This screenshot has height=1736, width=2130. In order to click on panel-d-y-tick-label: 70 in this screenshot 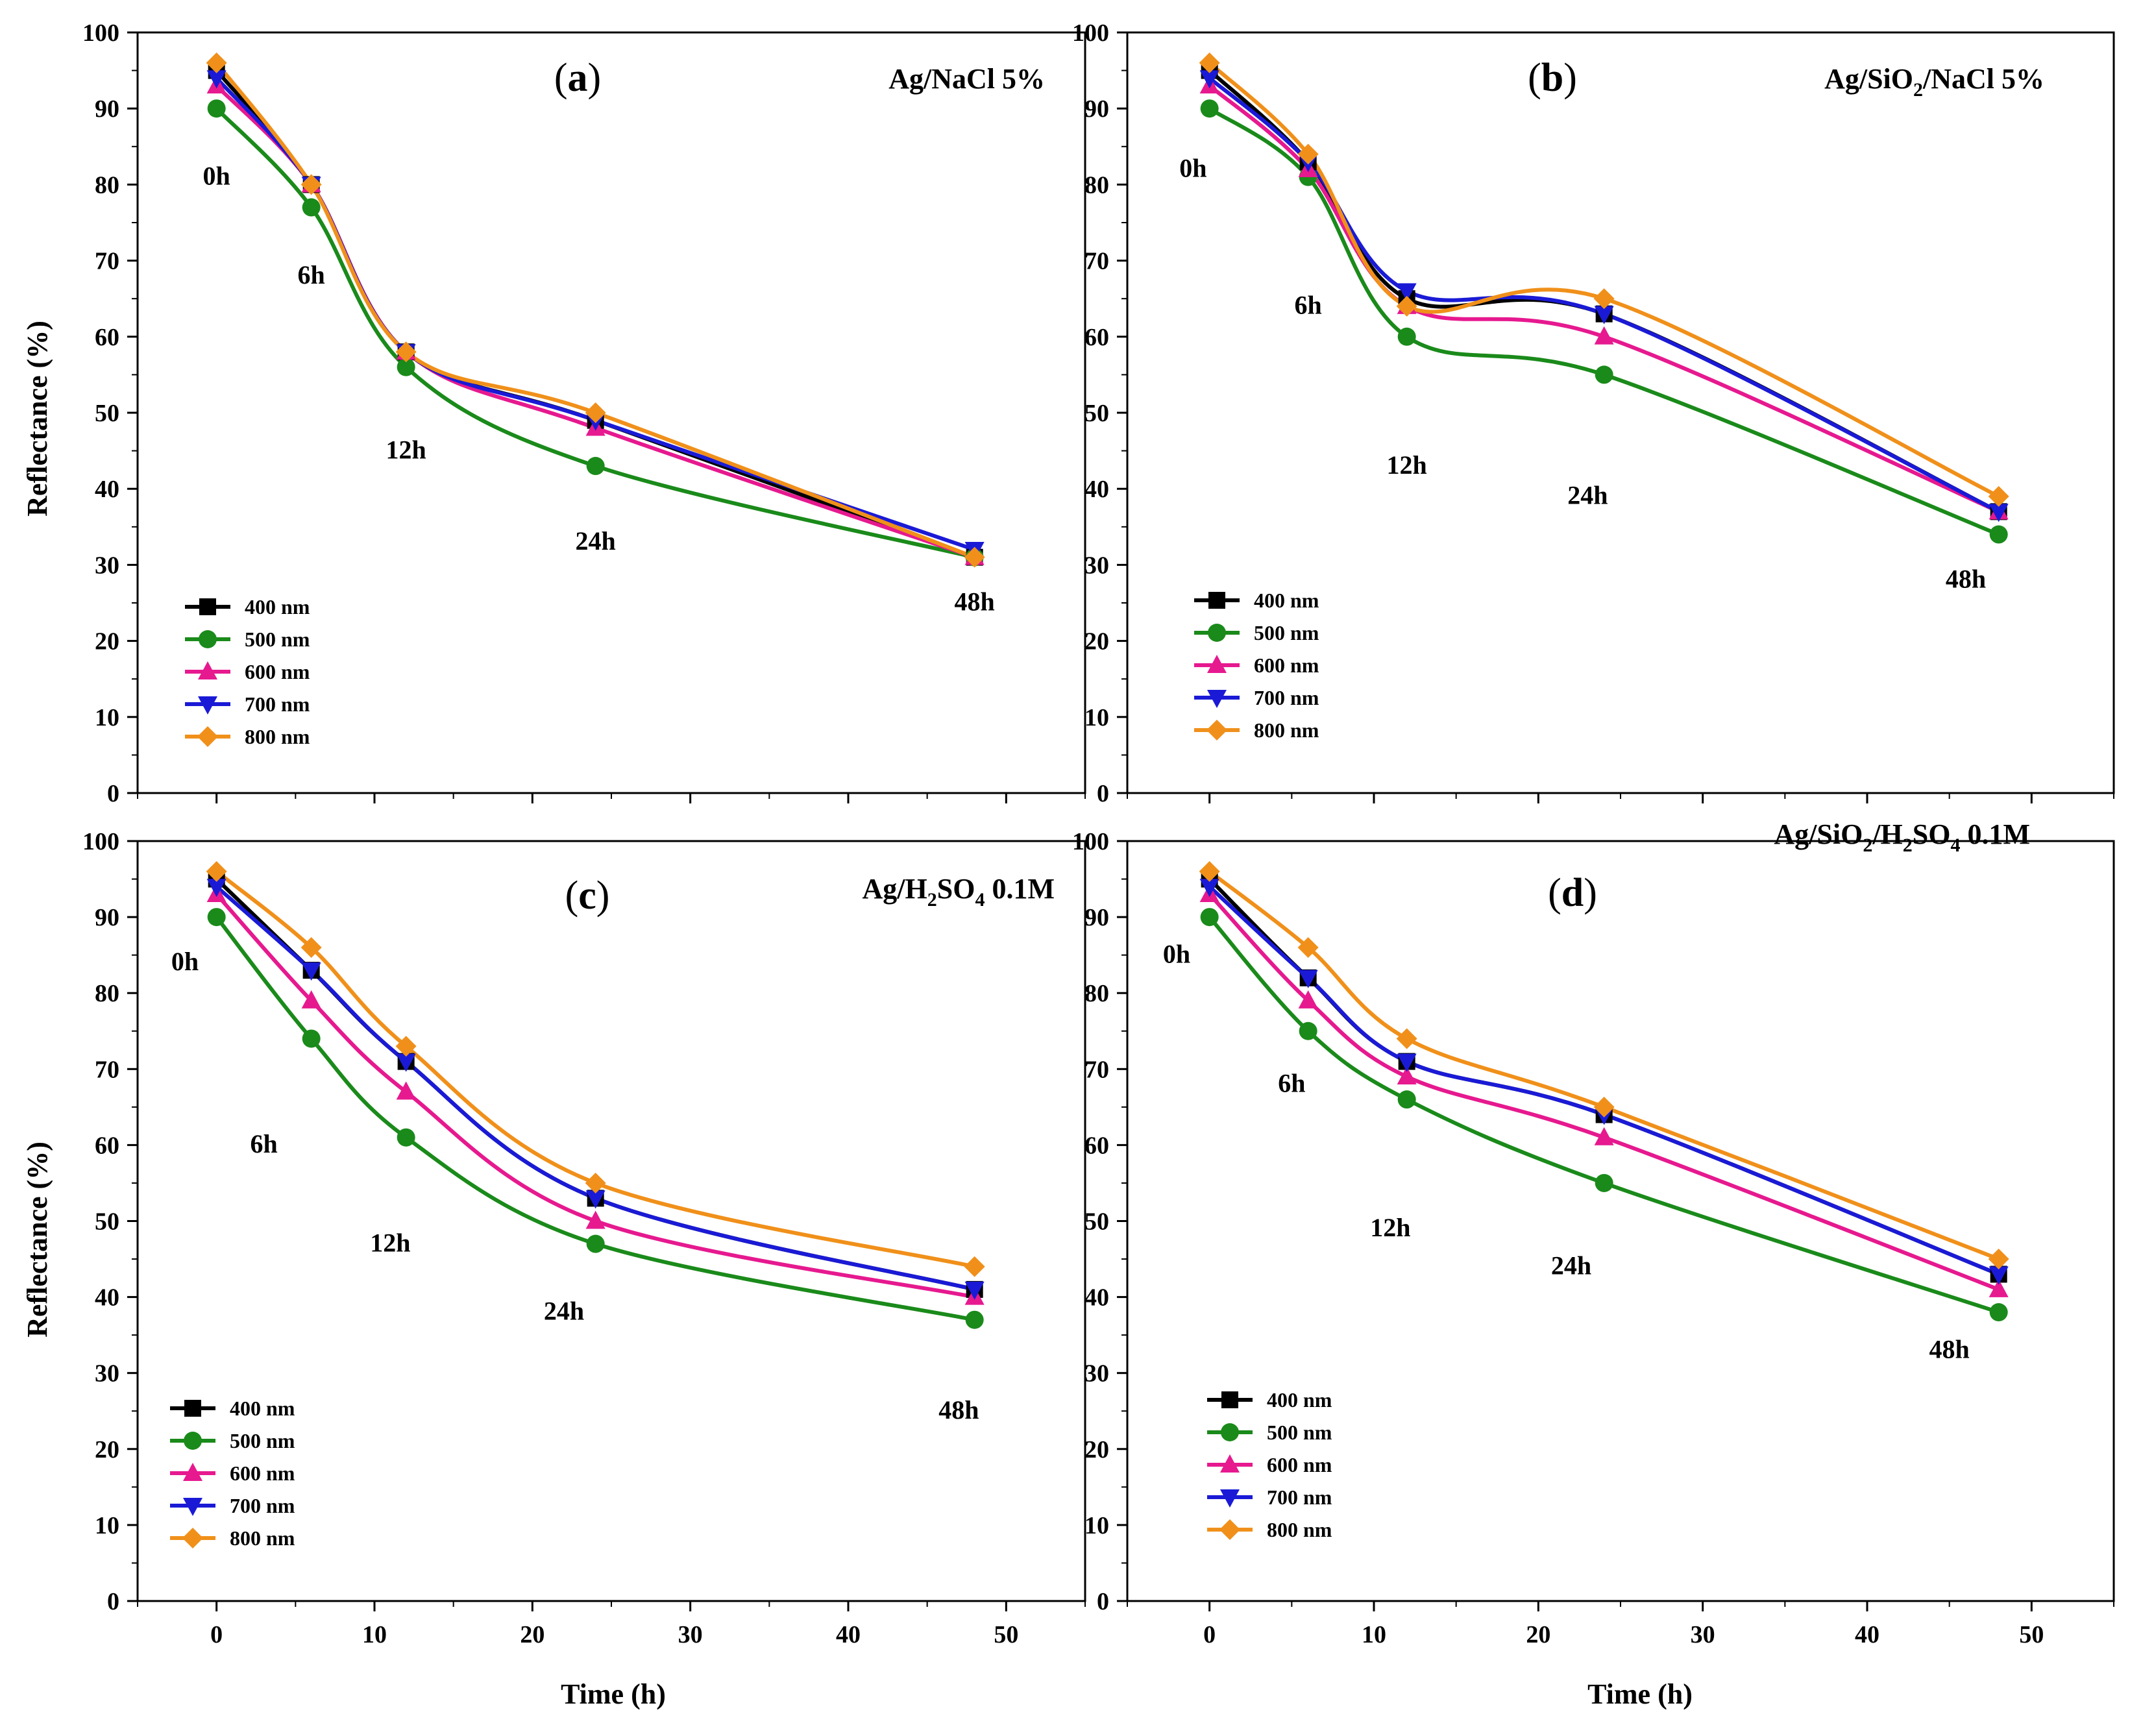, I will do `click(1096, 1069)`.